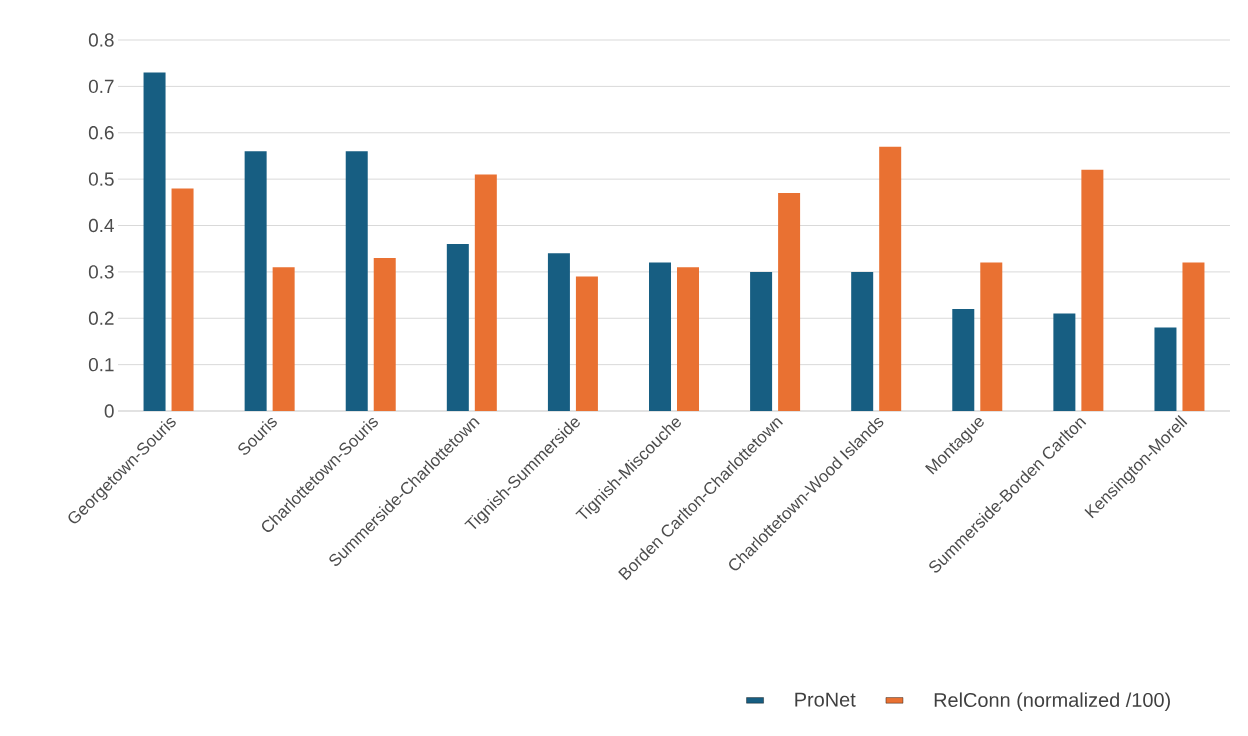  What do you see at coordinates (1052, 701) in the screenshot?
I see `legend-label: RelConn (normalized /100)` at bounding box center [1052, 701].